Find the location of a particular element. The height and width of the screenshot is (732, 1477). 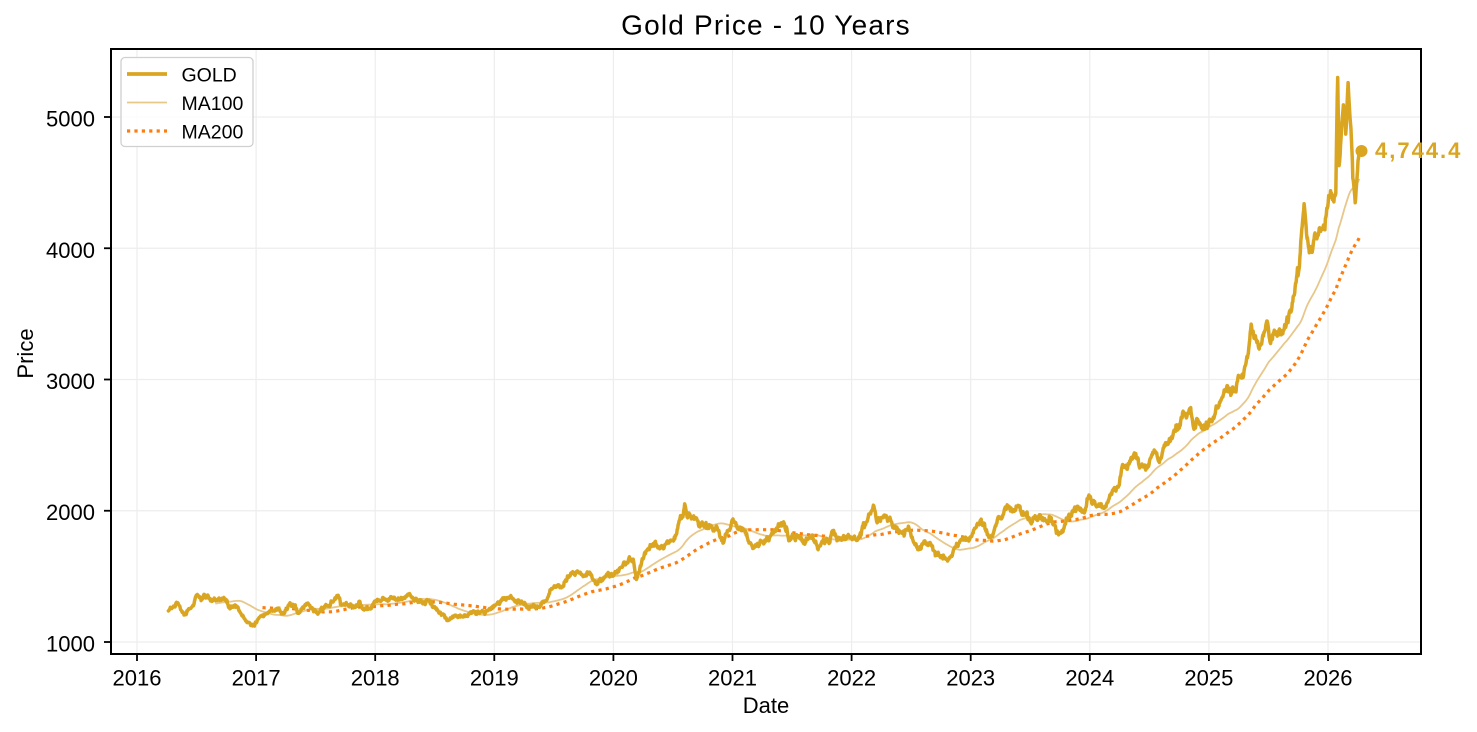

svg-text: Gold Price - 10 Years is located at coordinates (766, 25).